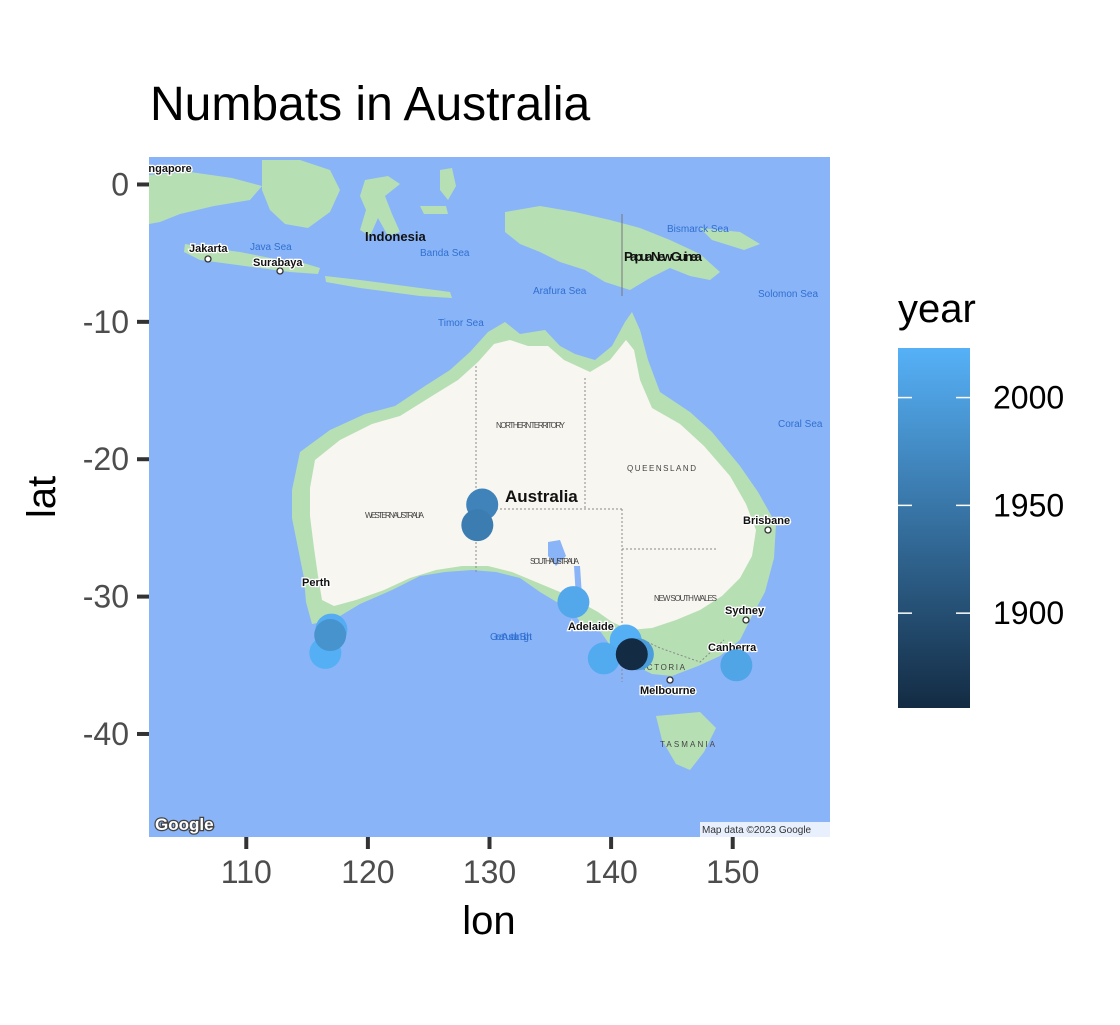  I want to click on label-northern-territory: NORTHERN TERRITORY, so click(531, 425).